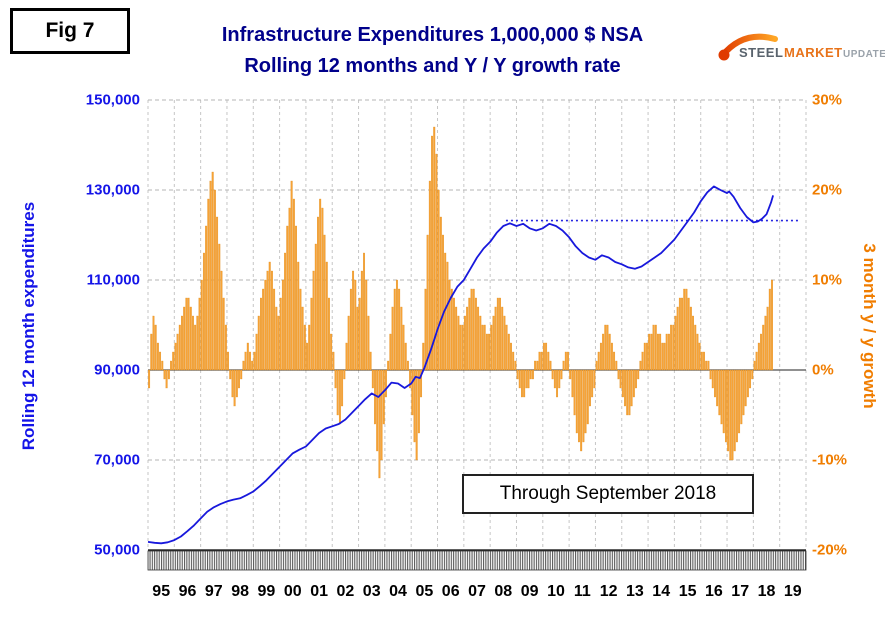  What do you see at coordinates (864, 54) in the screenshot?
I see `logo-word-update: UPDATE` at bounding box center [864, 54].